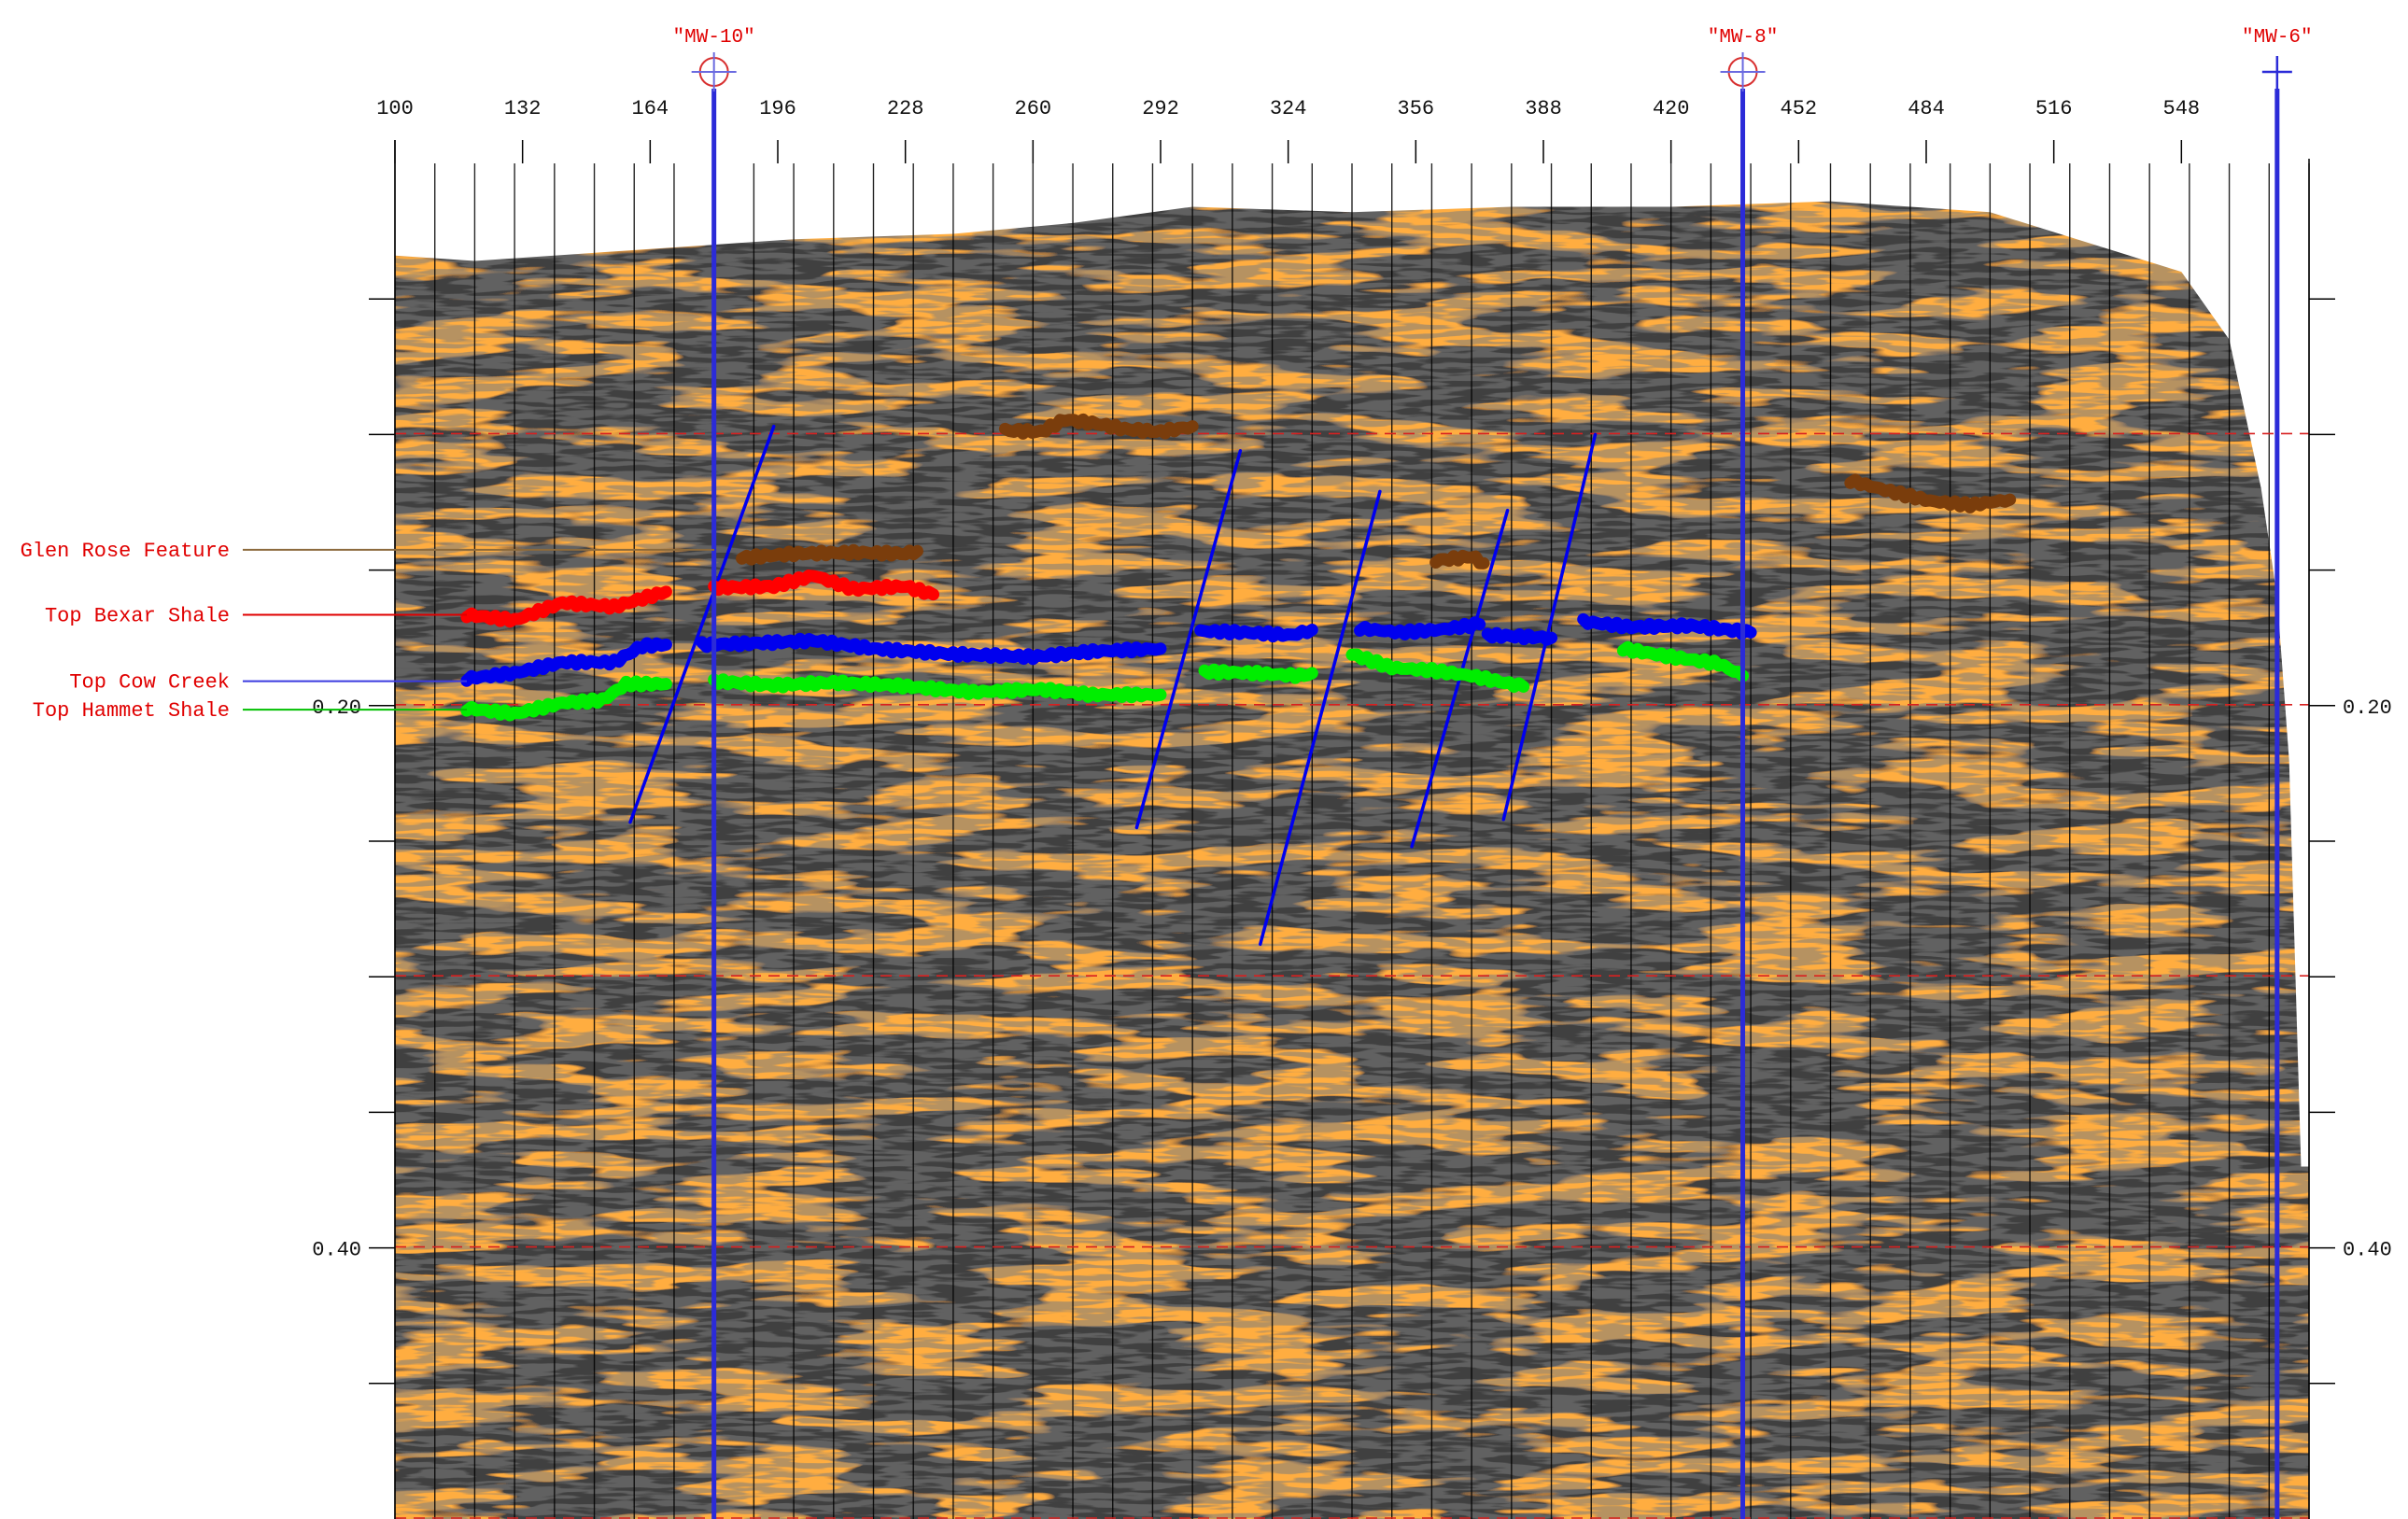  What do you see at coordinates (777, 108) in the screenshot?
I see `x-tick-label: 196` at bounding box center [777, 108].